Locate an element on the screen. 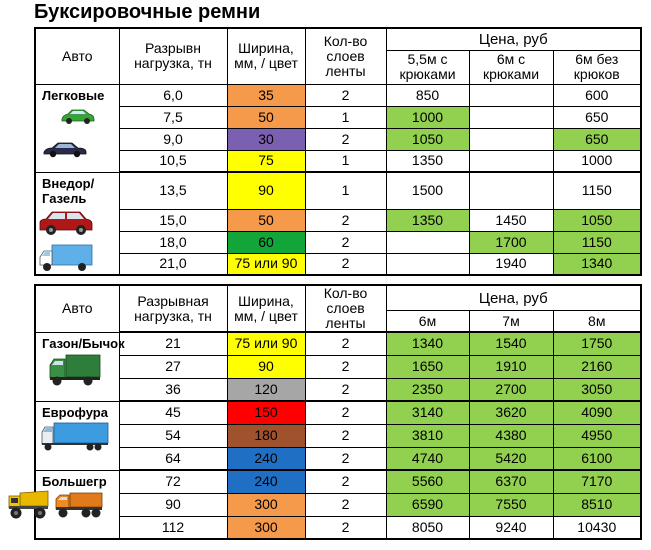  table-row: 90 300 2 6590 7550 8510 is located at coordinates (338, 504).